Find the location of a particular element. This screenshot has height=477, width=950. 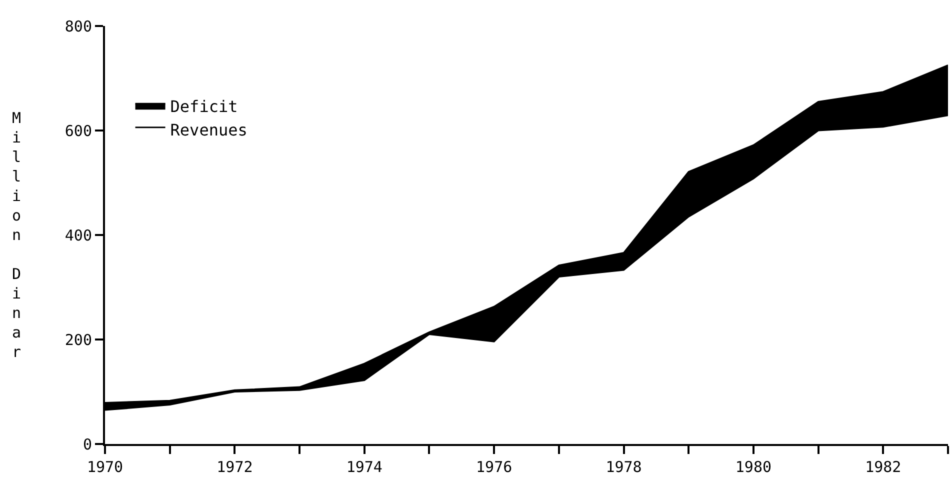

x-tick-label: 1970 is located at coordinates (105, 467).